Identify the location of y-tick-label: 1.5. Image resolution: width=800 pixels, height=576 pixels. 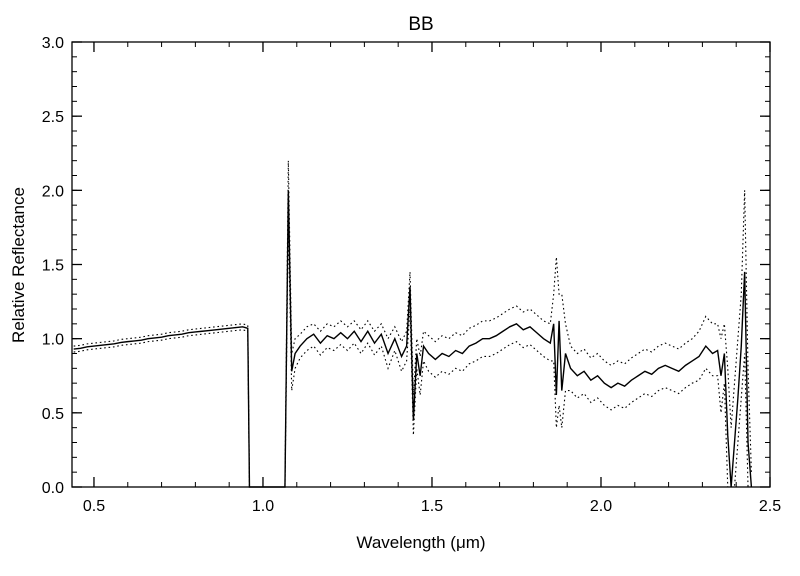
(53, 266).